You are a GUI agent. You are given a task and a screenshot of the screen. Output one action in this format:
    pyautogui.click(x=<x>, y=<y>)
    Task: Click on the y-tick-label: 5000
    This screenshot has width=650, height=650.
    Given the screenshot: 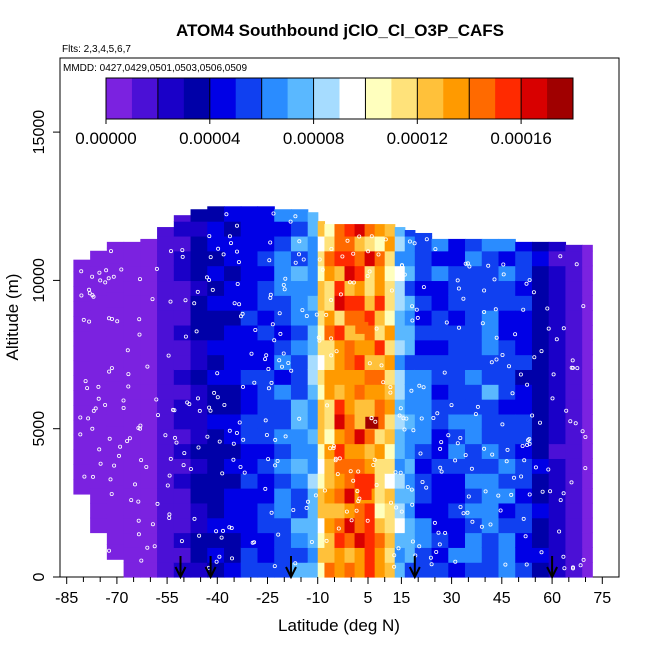 What is the action you would take?
    pyautogui.click(x=39, y=429)
    